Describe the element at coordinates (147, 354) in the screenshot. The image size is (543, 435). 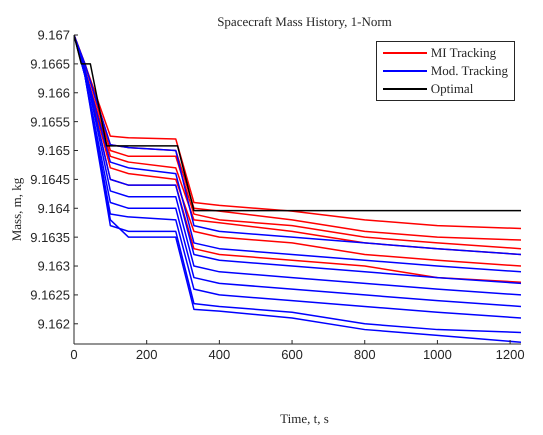
I see `x-tick-label: 200` at that location.